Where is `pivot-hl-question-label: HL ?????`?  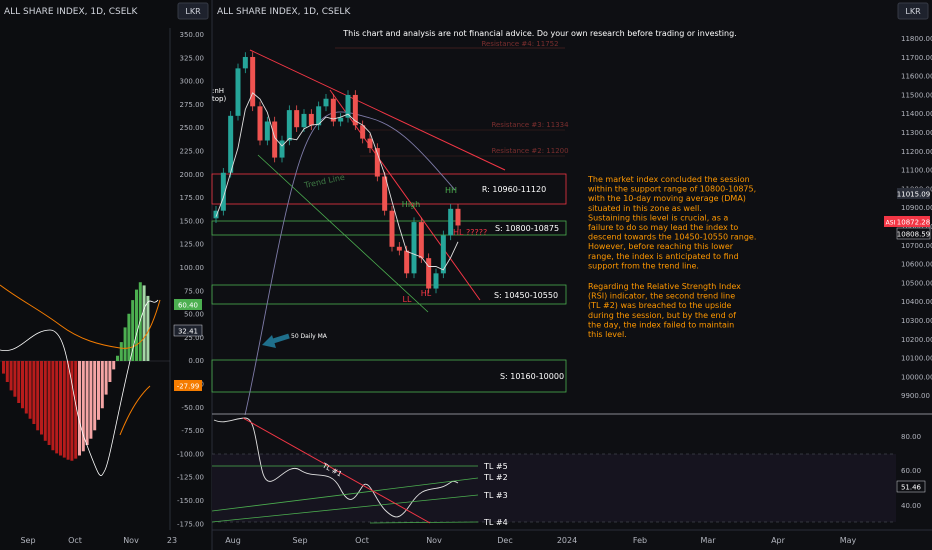
pivot-hl-question-label: HL ????? is located at coordinates (470, 232).